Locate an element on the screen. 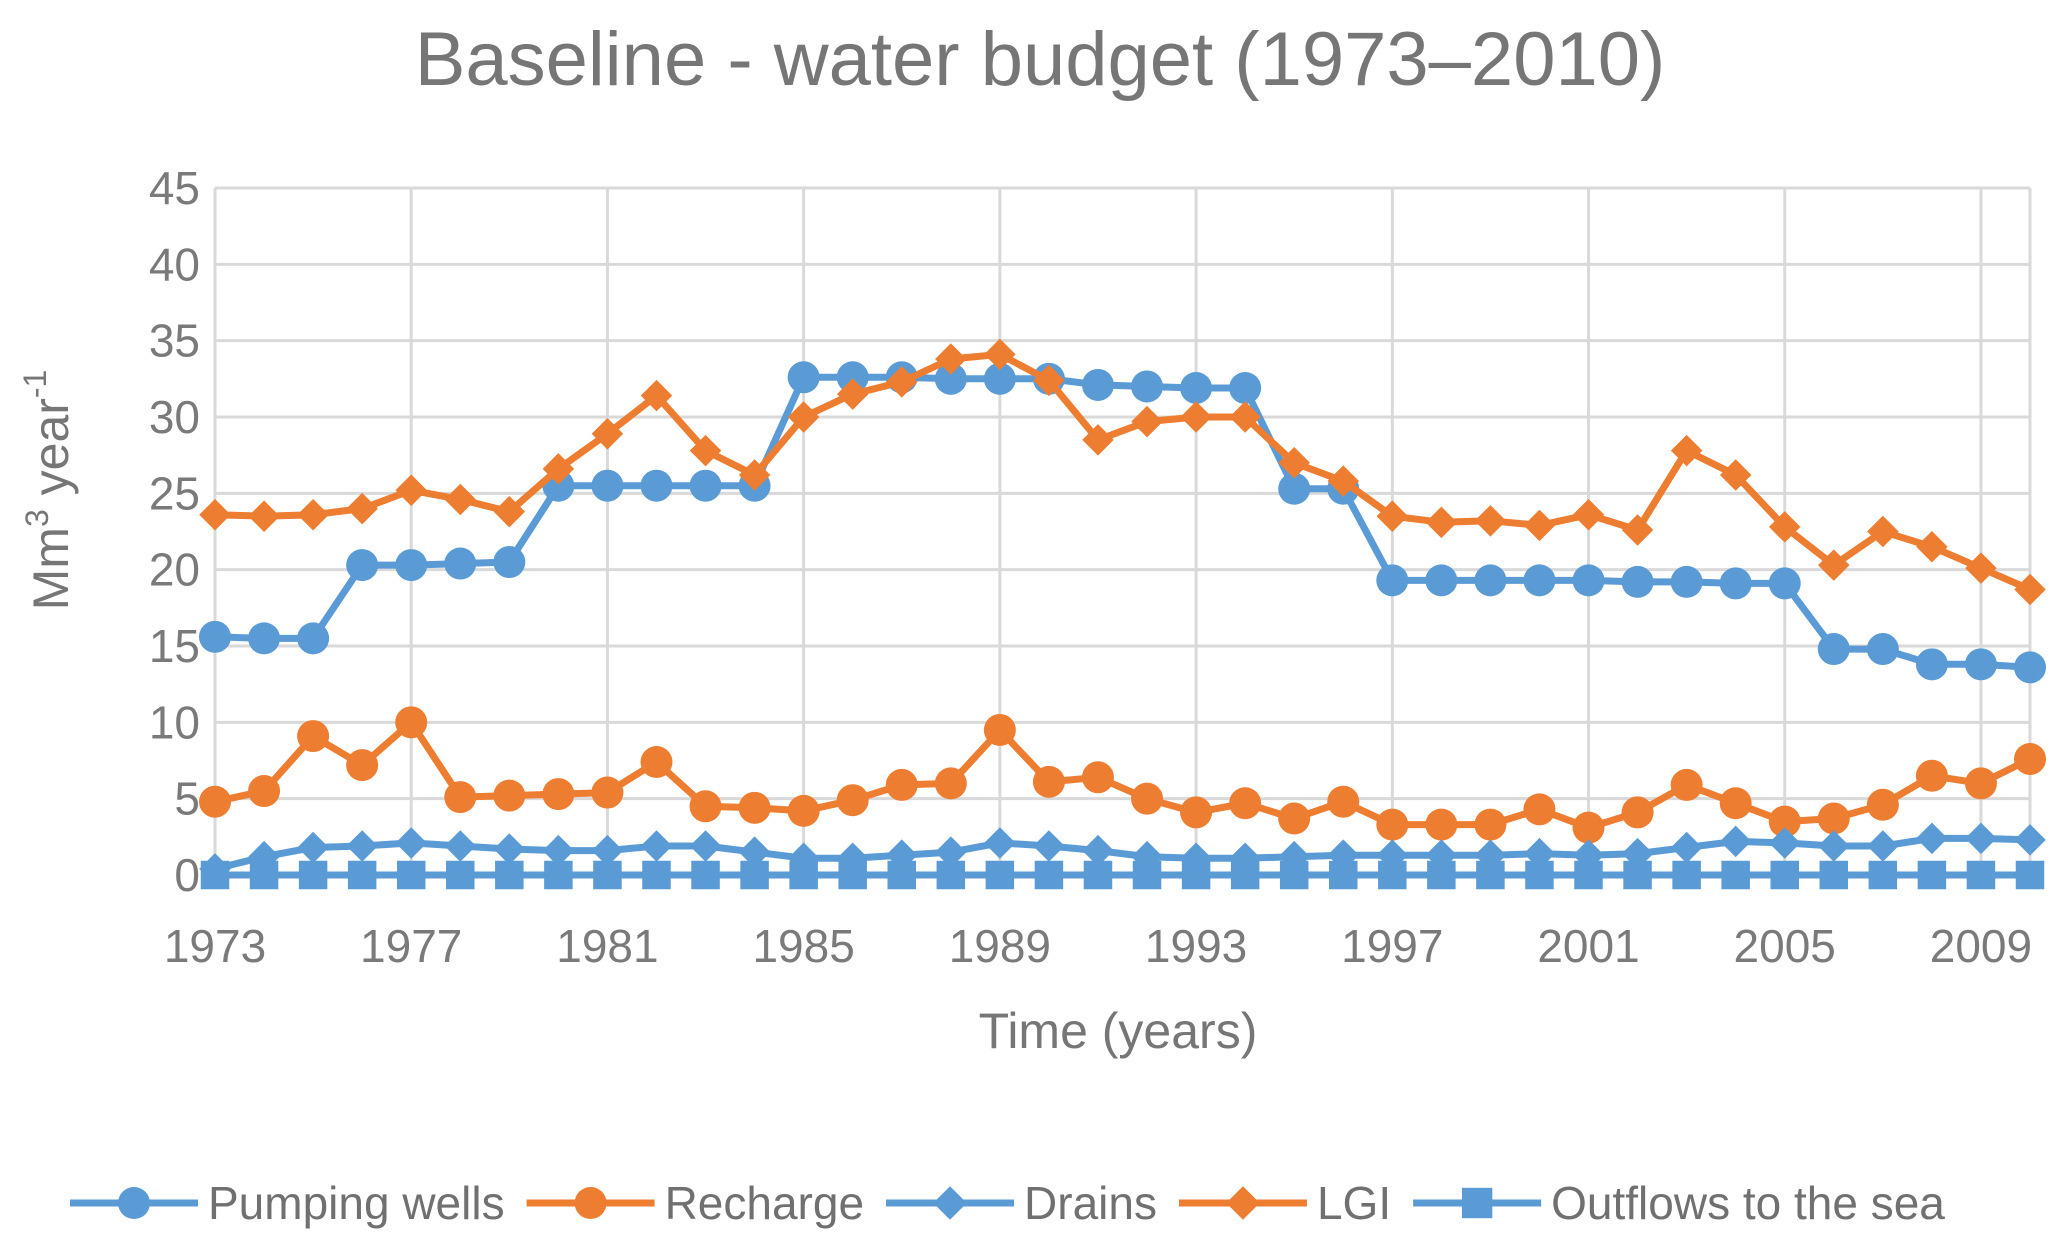 This screenshot has height=1246, width=2067. x-tick-label: 1981 is located at coordinates (607, 946).